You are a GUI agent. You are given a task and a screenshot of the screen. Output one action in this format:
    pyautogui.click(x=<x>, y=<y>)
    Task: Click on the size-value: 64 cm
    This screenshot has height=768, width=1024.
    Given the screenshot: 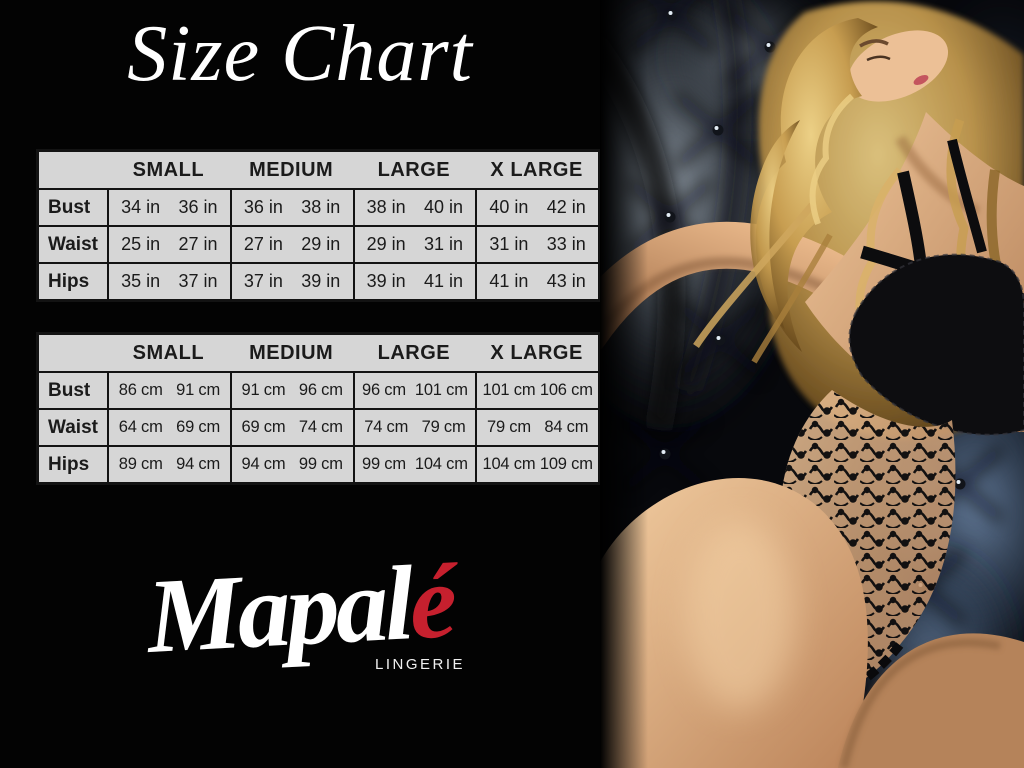 What is the action you would take?
    pyautogui.click(x=140, y=427)
    